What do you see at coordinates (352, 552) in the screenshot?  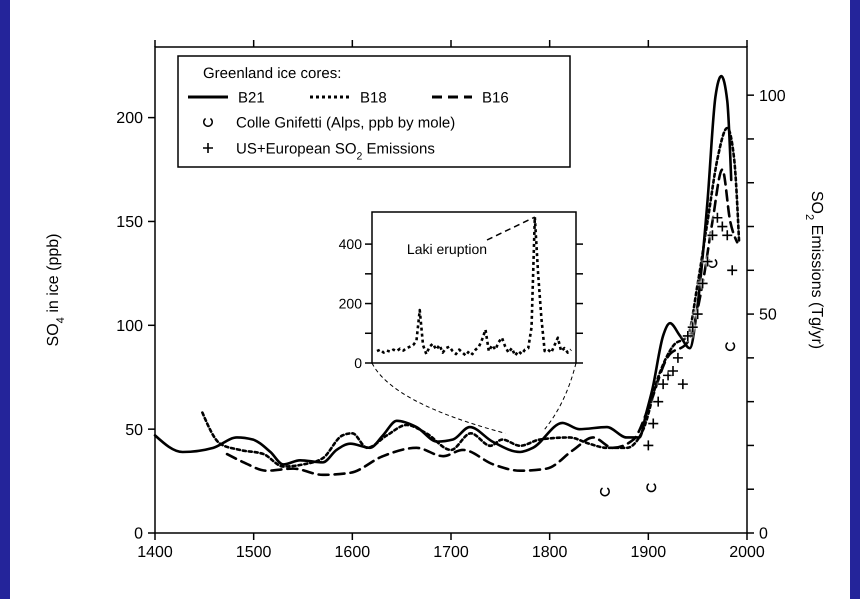 I see `x-tick-label: 1600` at bounding box center [352, 552].